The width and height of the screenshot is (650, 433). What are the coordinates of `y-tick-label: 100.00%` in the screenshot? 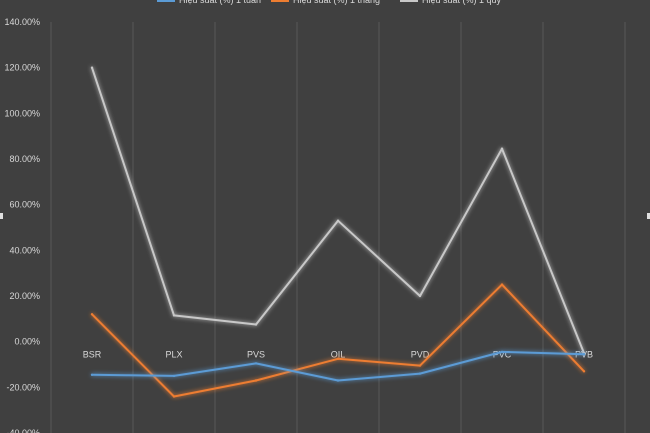 It's located at (22, 113).